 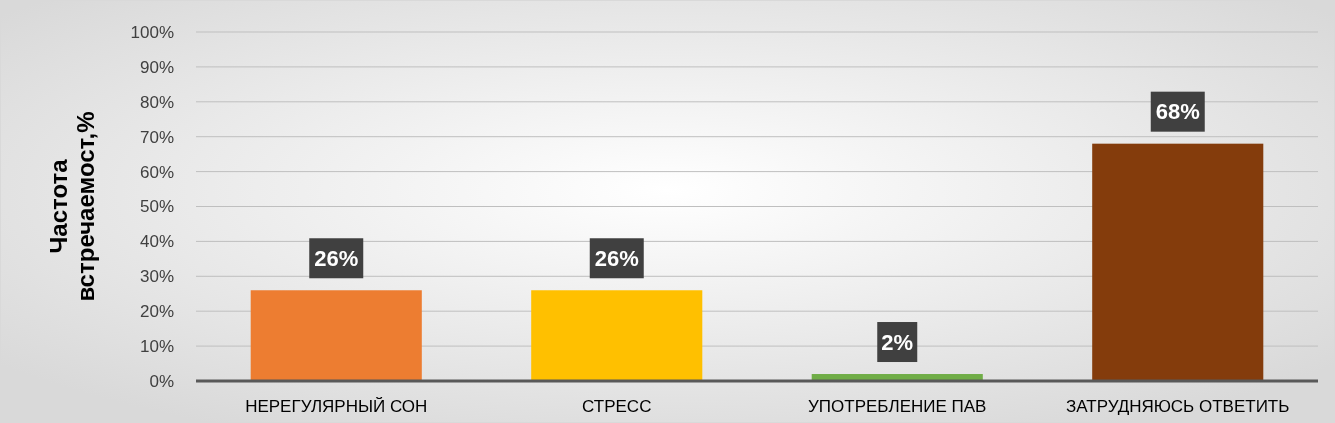 I want to click on x-tick-label: НЕРЕГУЛЯРНЫЙ СОН, so click(x=336, y=406).